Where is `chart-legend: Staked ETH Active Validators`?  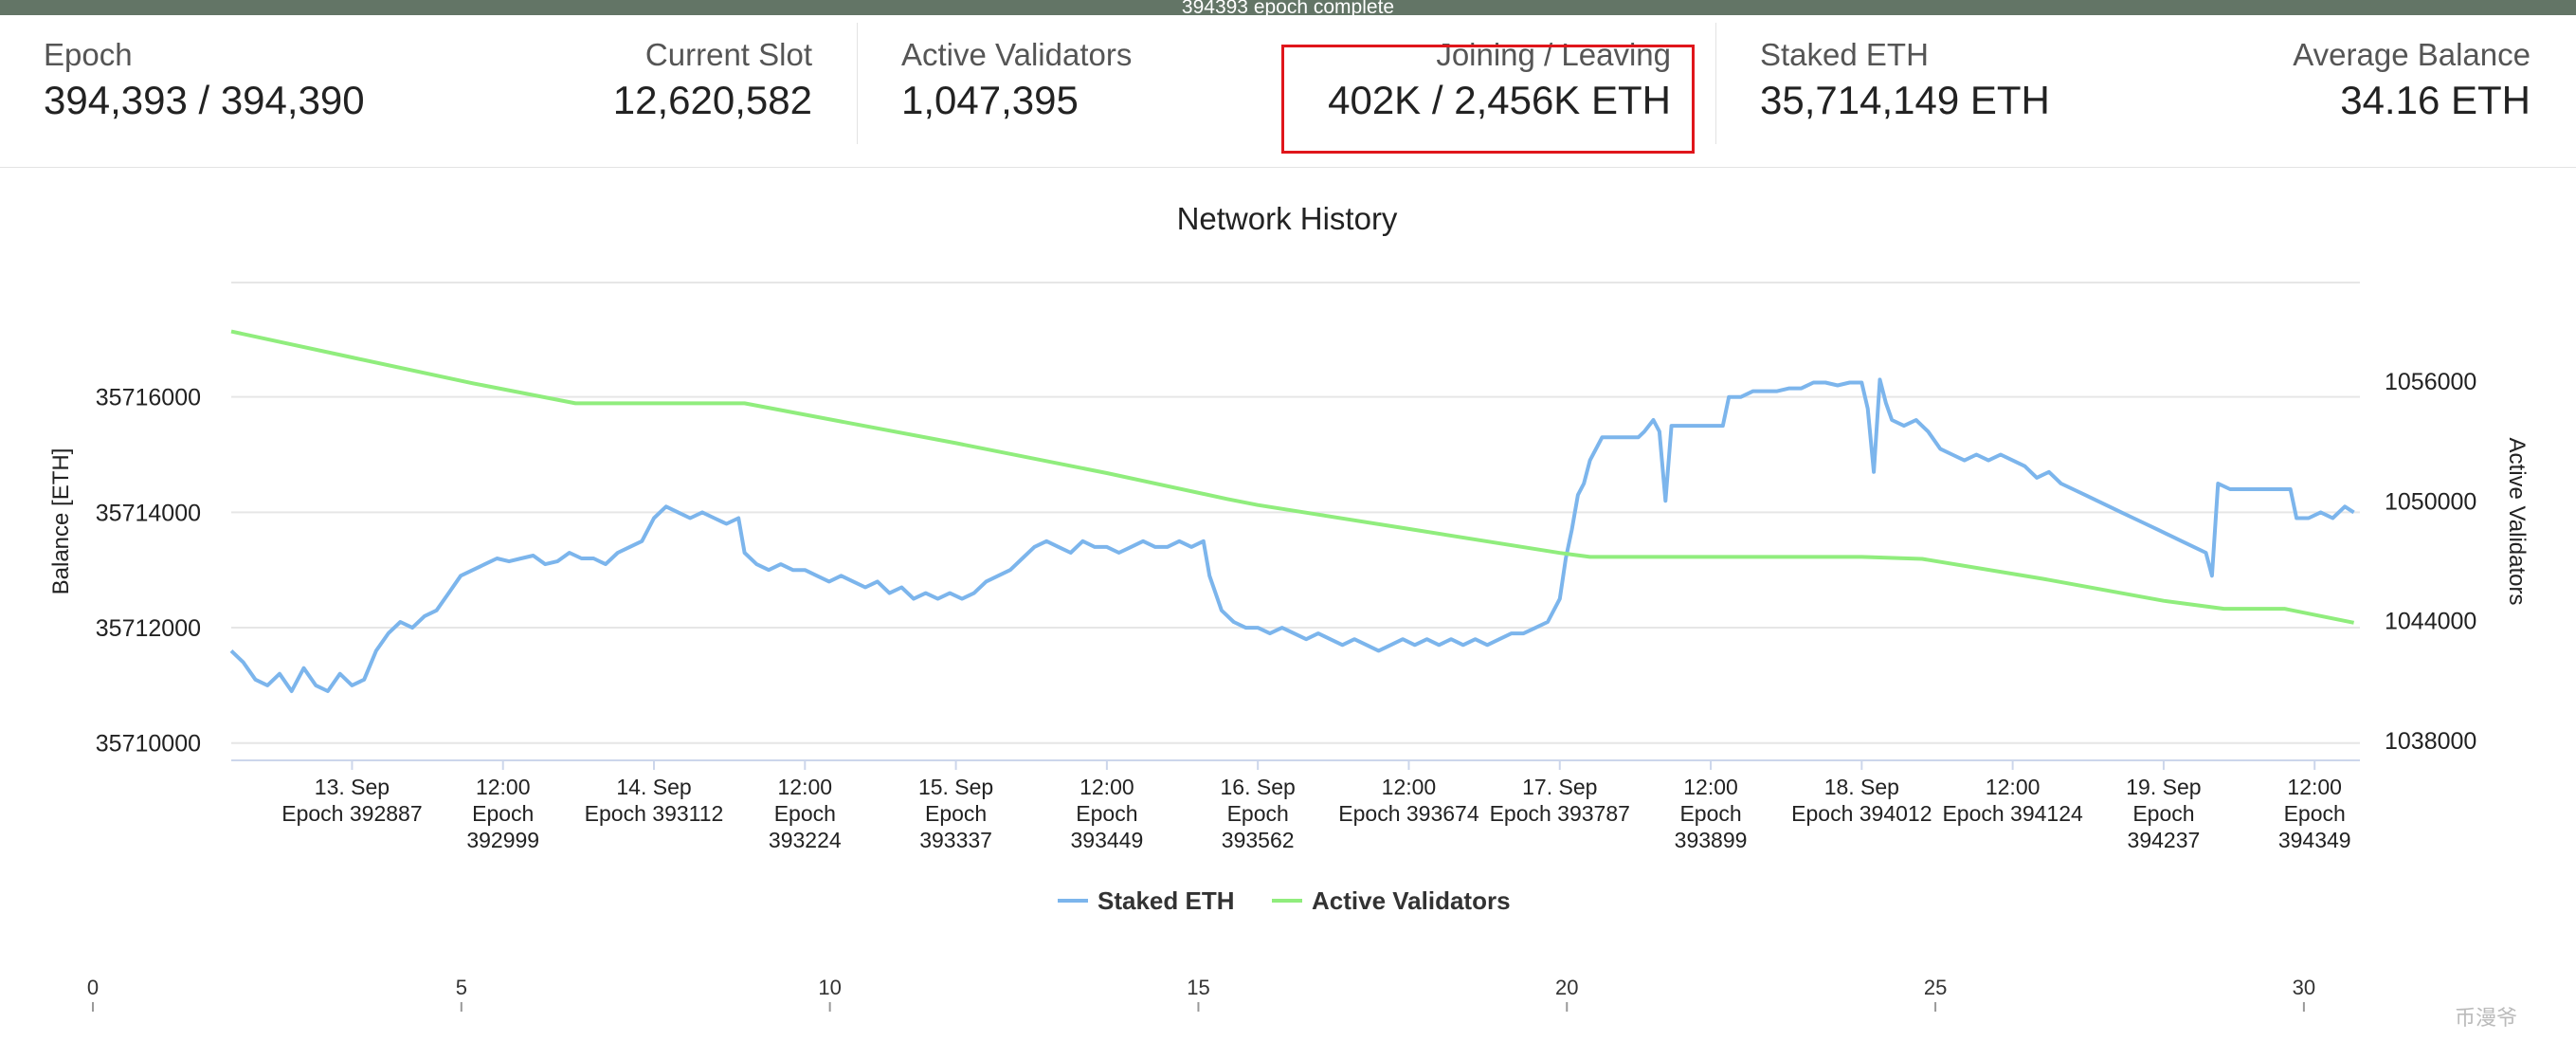 chart-legend: Staked ETH Active Validators is located at coordinates (1284, 901).